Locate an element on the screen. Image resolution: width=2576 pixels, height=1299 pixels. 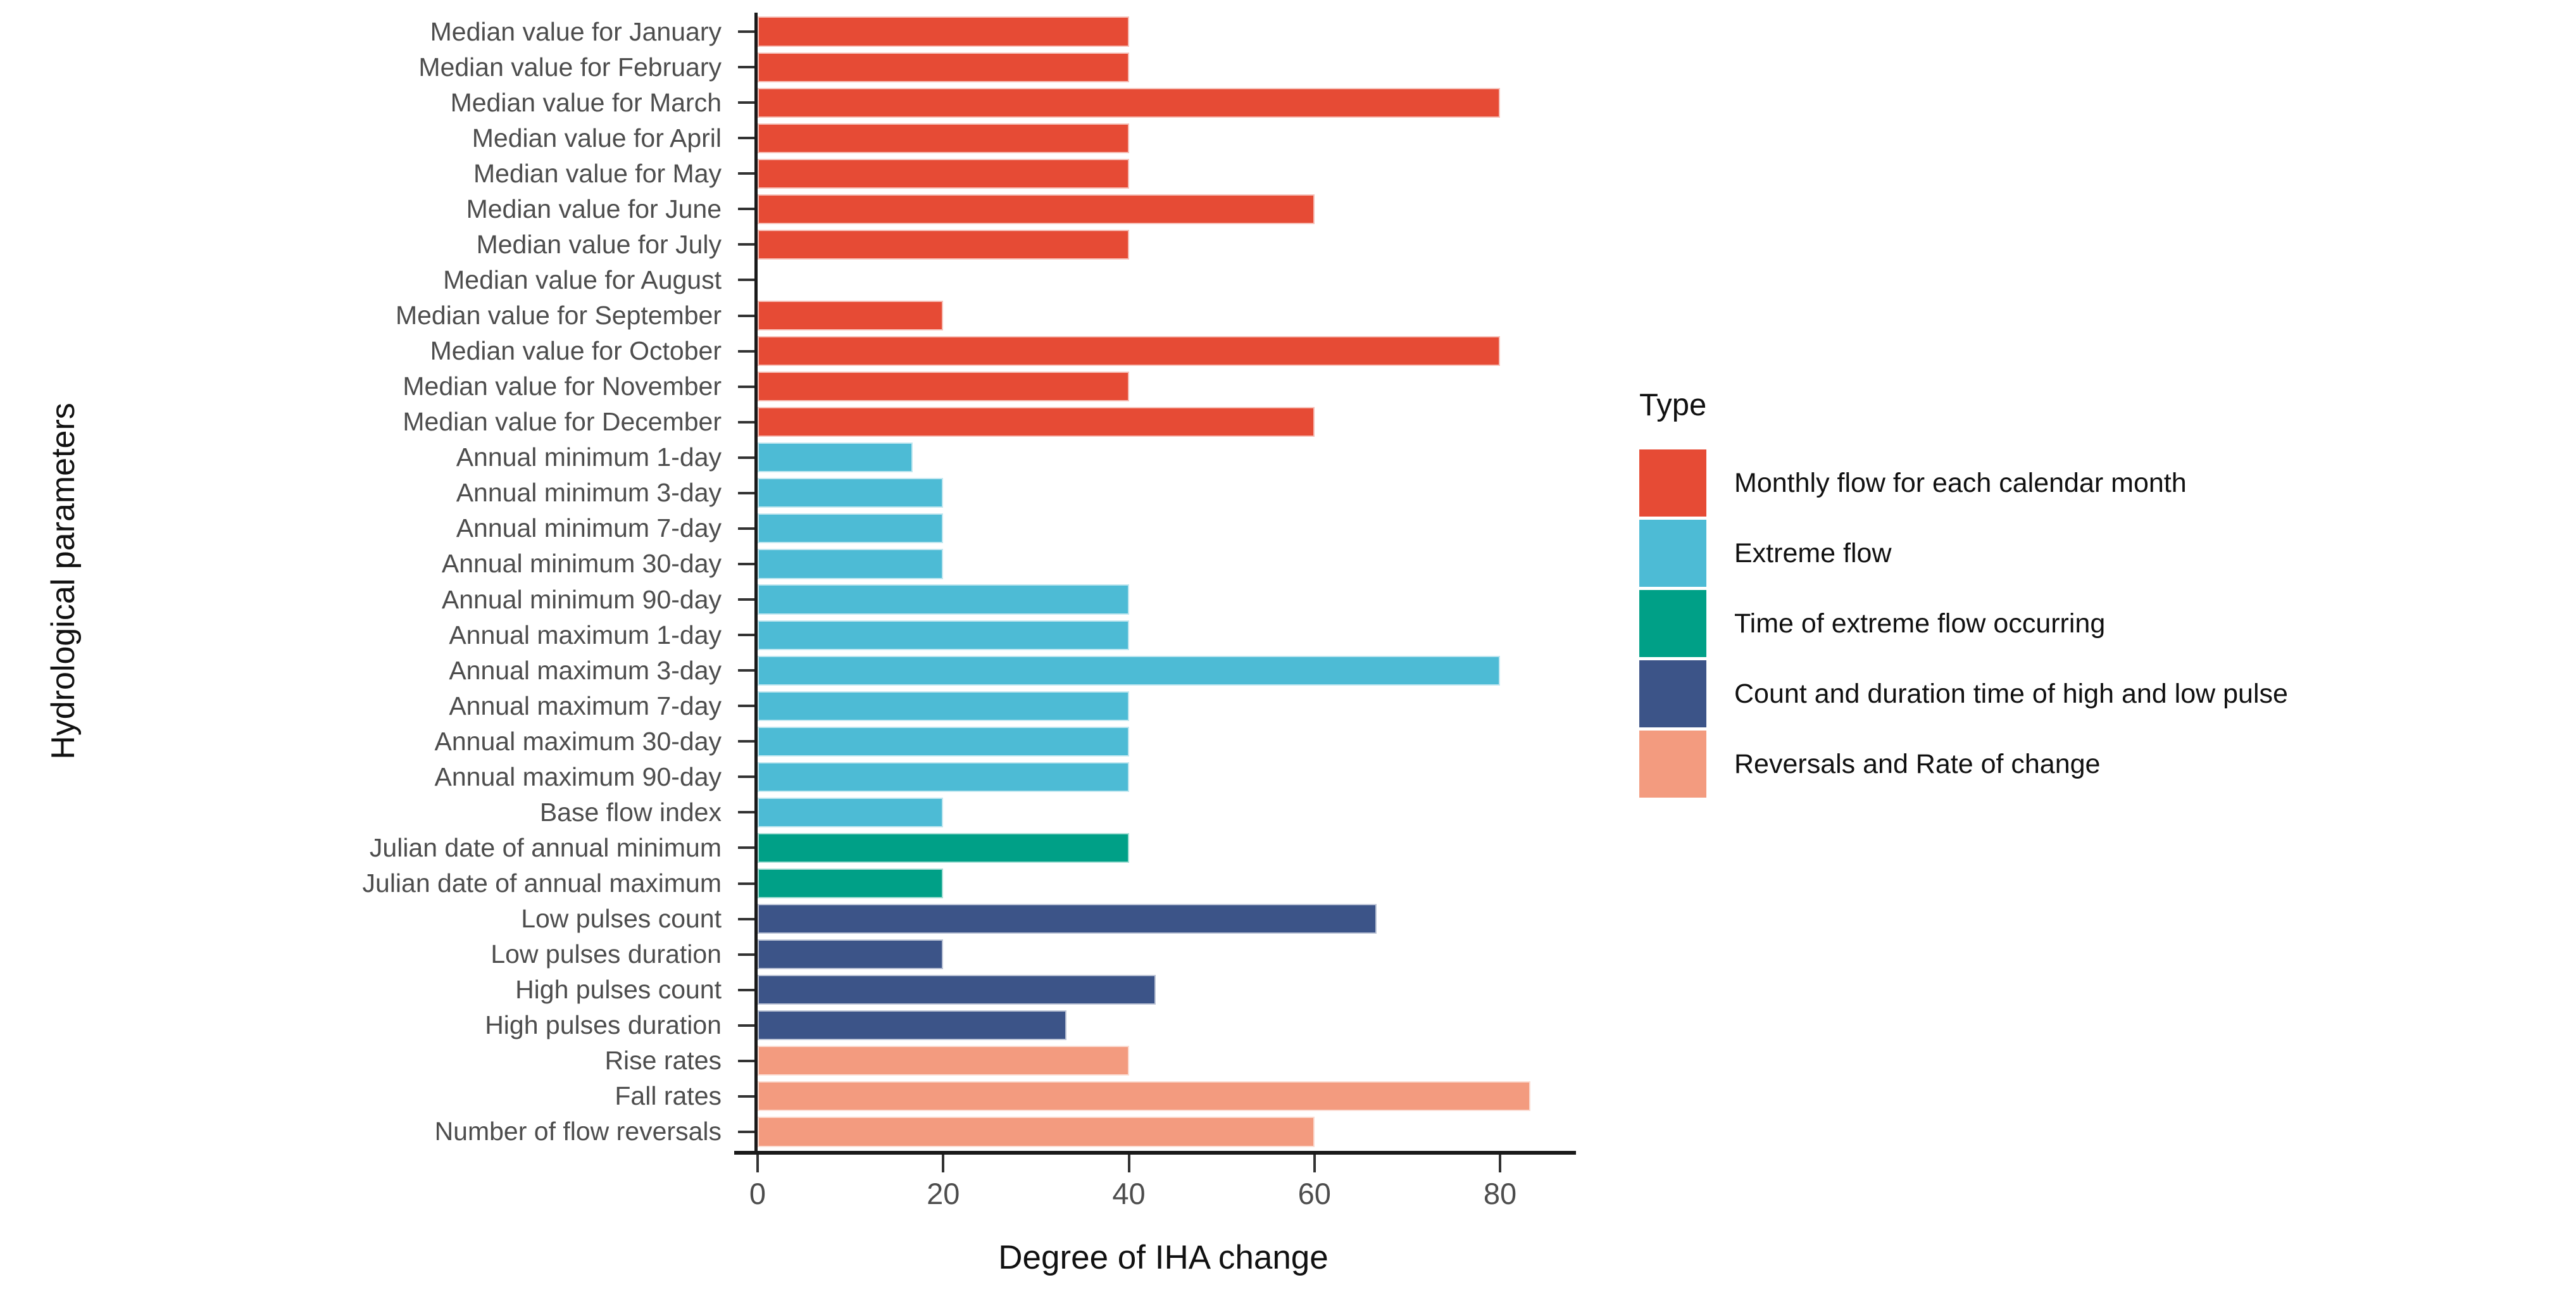
chart-row: Median value for June is located at coordinates (785, 209).